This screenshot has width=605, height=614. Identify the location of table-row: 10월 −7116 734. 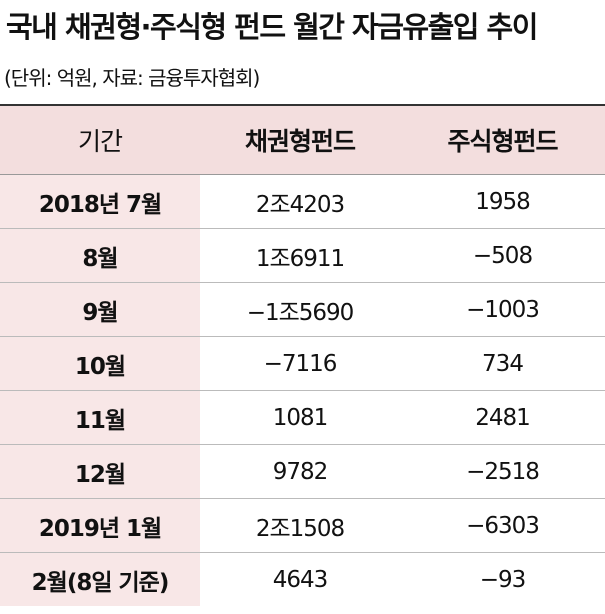
(302, 363).